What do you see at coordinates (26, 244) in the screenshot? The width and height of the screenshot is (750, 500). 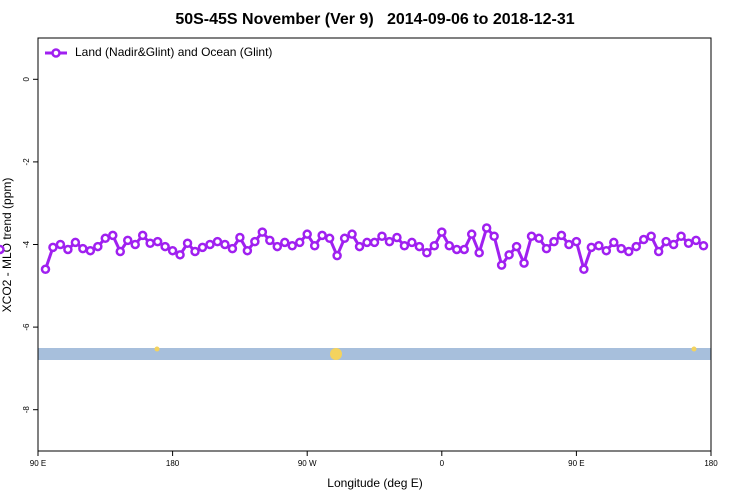 I see `y-tick-label: -4` at bounding box center [26, 244].